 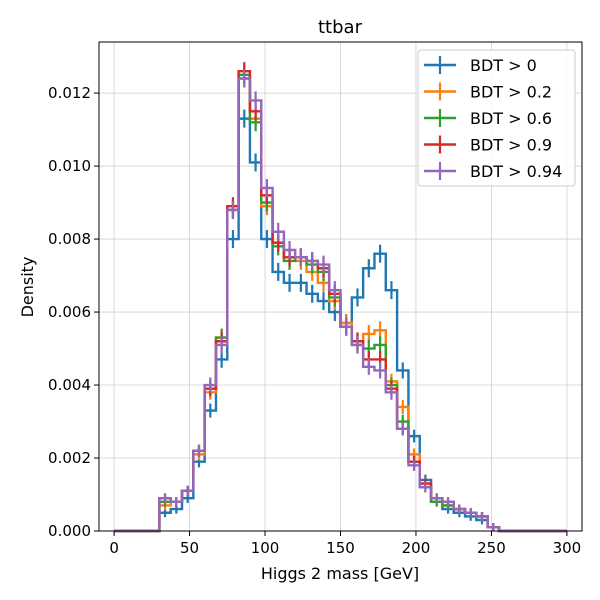 I want to click on y-tick-label: 0.000, so click(x=69, y=531).